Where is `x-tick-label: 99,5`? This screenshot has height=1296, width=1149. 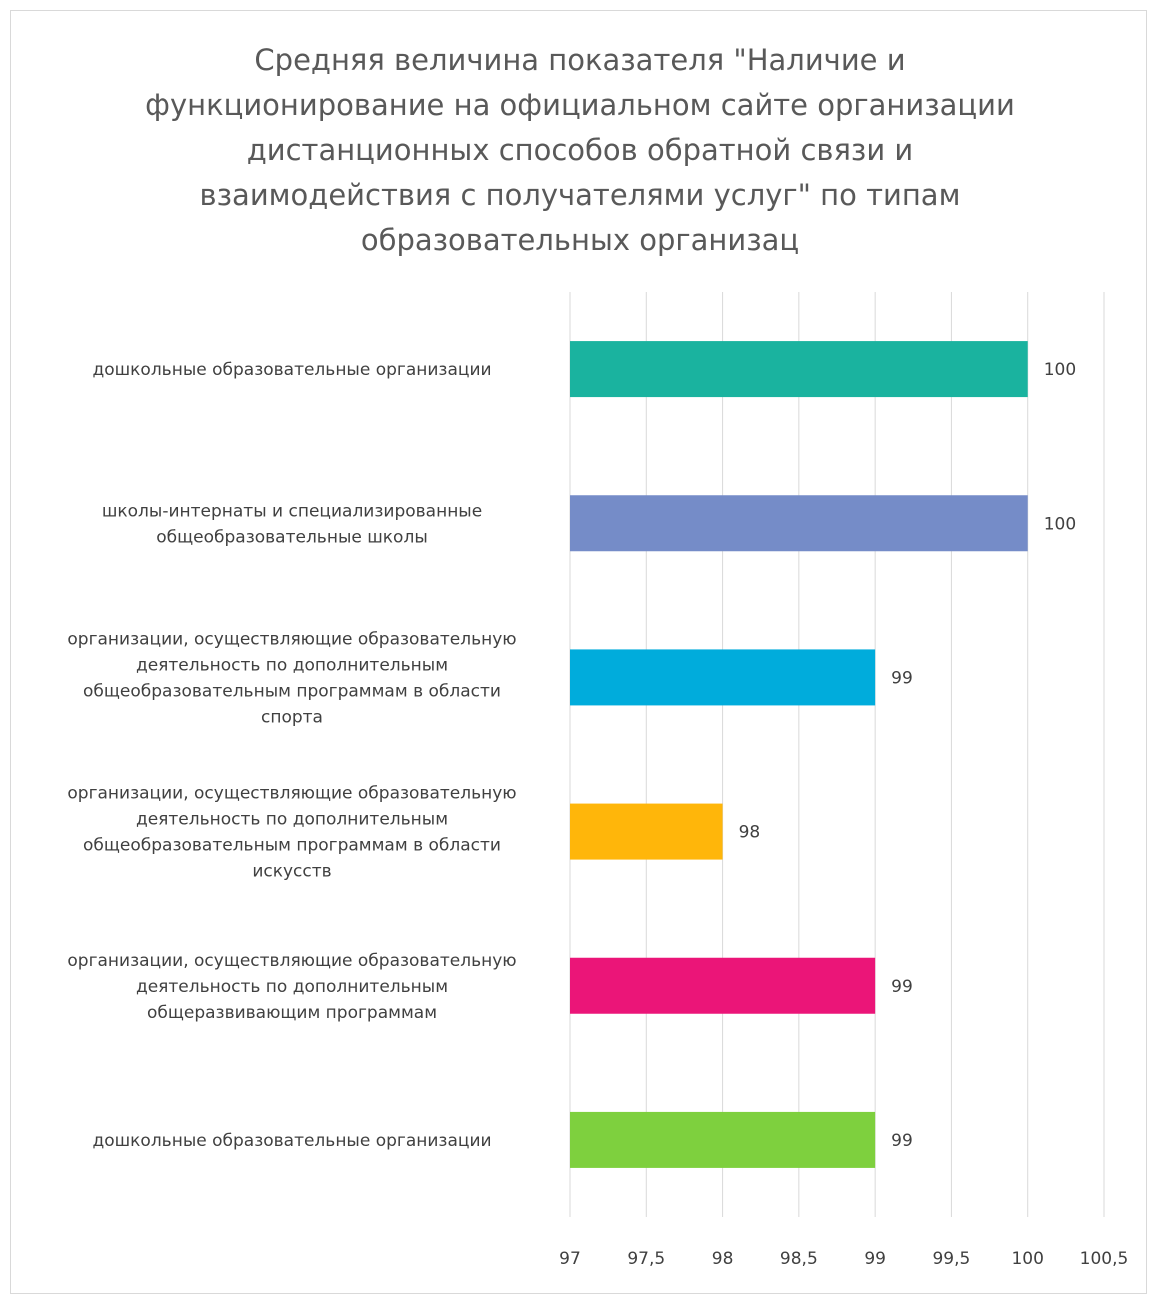
x-tick-label: 99,5 is located at coordinates (951, 1259).